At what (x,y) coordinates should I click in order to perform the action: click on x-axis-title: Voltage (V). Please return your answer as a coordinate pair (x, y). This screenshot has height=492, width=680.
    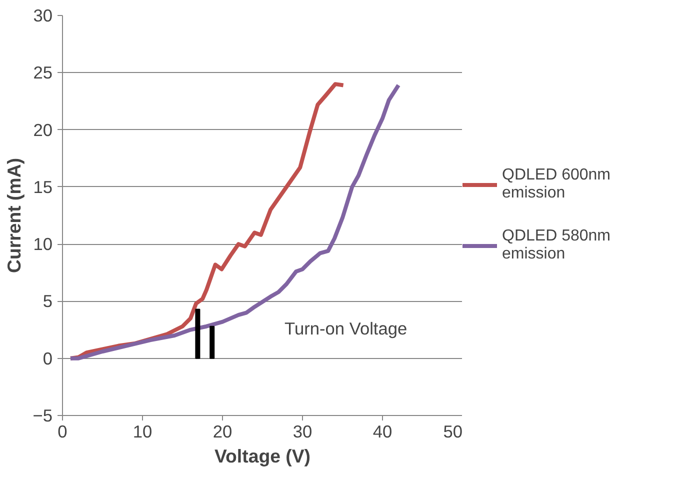
    Looking at the image, I should click on (262, 456).